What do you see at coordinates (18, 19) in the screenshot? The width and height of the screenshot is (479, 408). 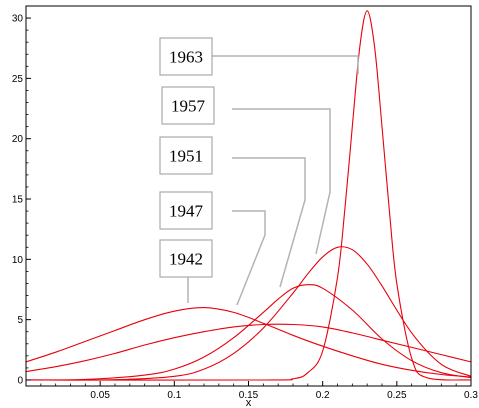 I see `y-tick-label: 30` at bounding box center [18, 19].